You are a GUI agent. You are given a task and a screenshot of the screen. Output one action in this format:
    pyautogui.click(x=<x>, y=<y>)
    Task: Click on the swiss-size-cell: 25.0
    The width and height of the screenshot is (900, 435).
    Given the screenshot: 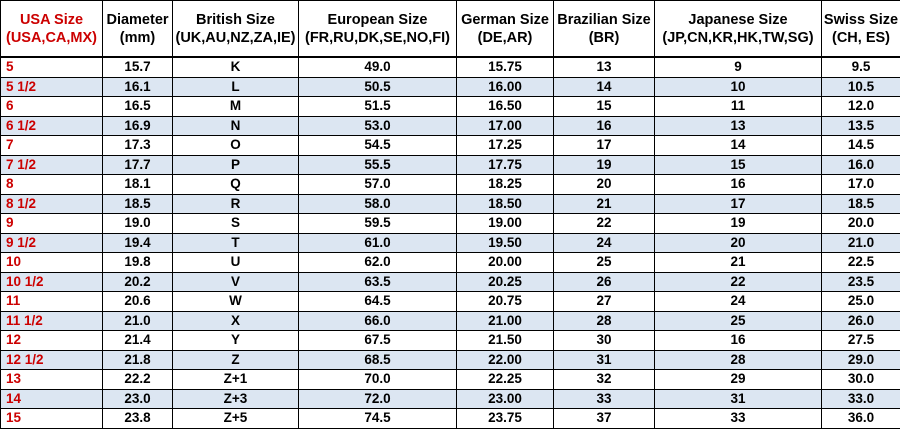 What is the action you would take?
    pyautogui.click(x=860, y=301)
    